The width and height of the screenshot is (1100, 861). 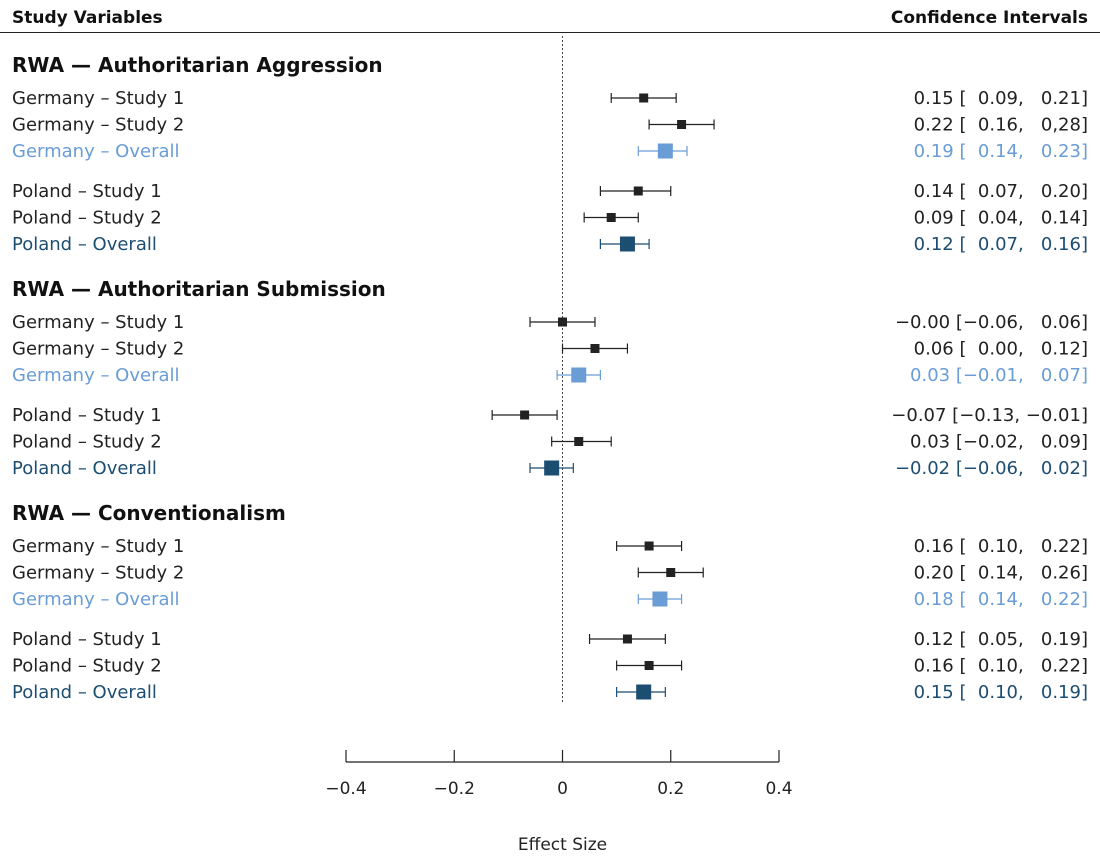 What do you see at coordinates (550, 442) in the screenshot?
I see `forest-row: Poland – Study 2 0.03 [−0.02, 0.09]` at bounding box center [550, 442].